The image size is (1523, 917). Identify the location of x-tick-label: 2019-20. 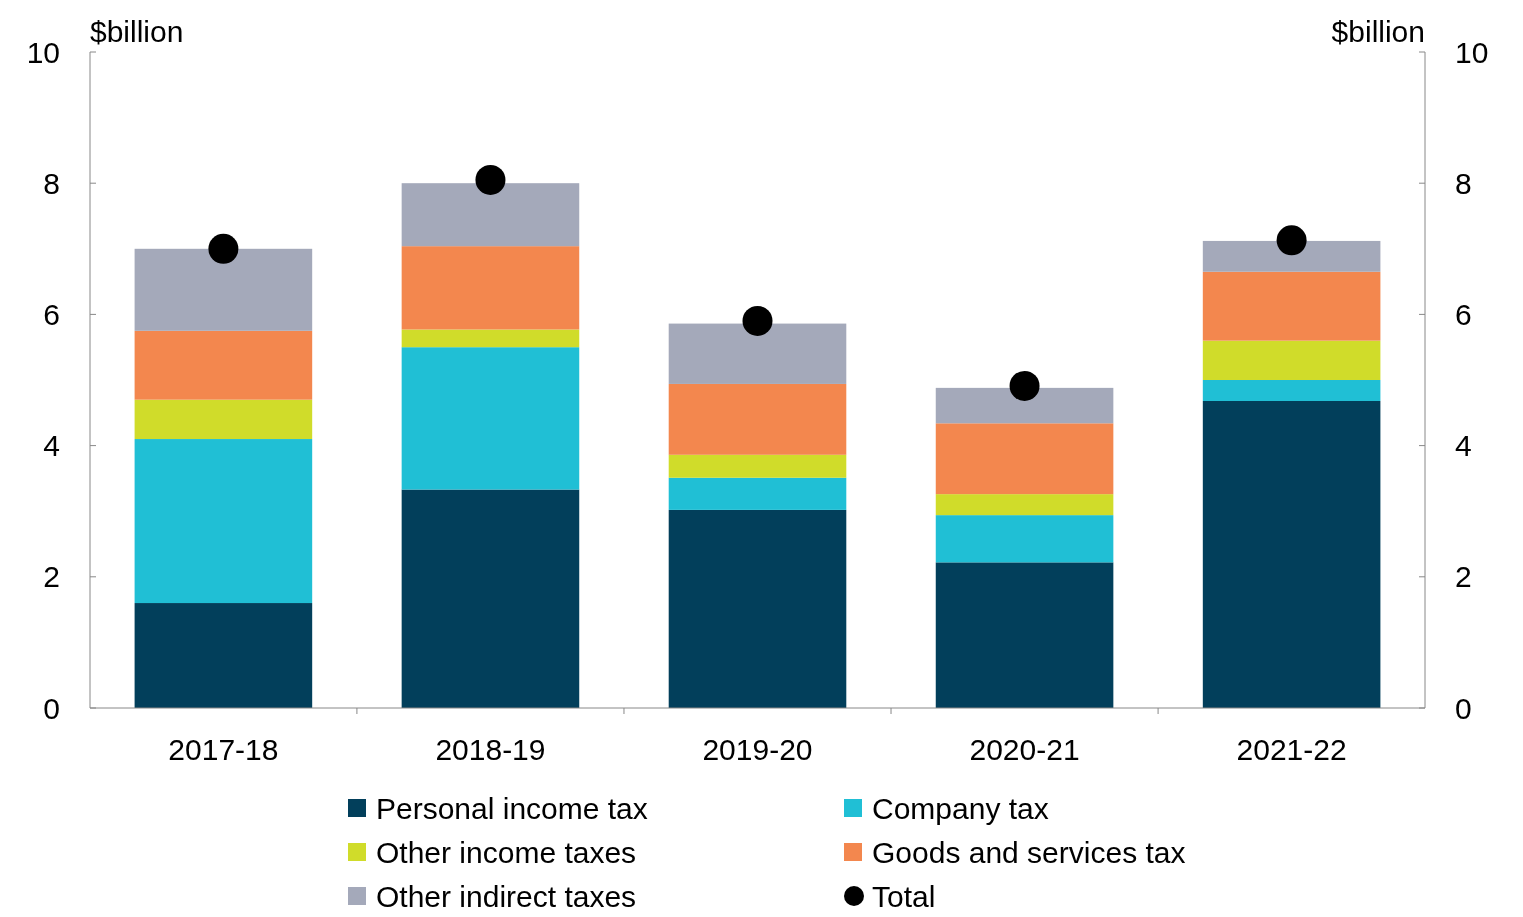
(757, 749).